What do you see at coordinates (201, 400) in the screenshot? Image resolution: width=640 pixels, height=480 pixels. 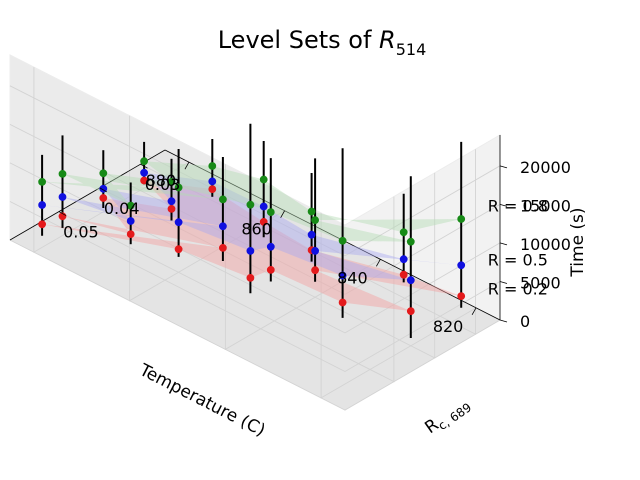 I see `x-axis-label: Temperature (C)` at bounding box center [201, 400].